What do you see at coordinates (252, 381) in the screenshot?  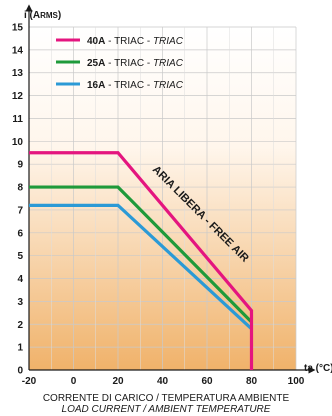 I see `x-tick-label: 80` at bounding box center [252, 381].